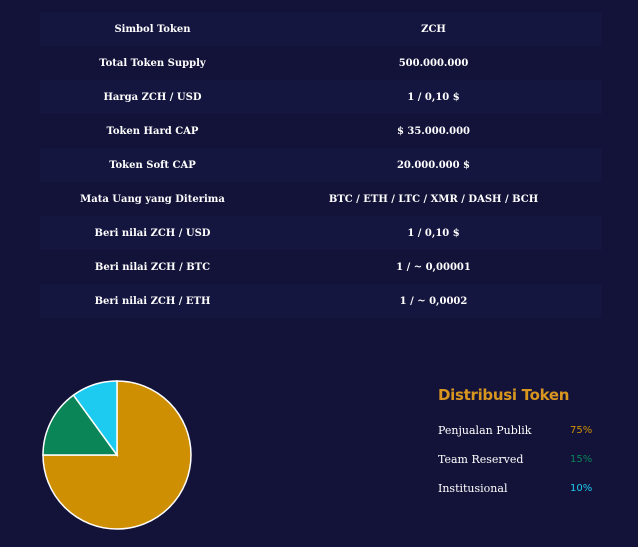 This screenshot has height=547, width=638. Describe the element at coordinates (152, 165) in the screenshot. I see `row-label: Token Soft CAP` at that location.